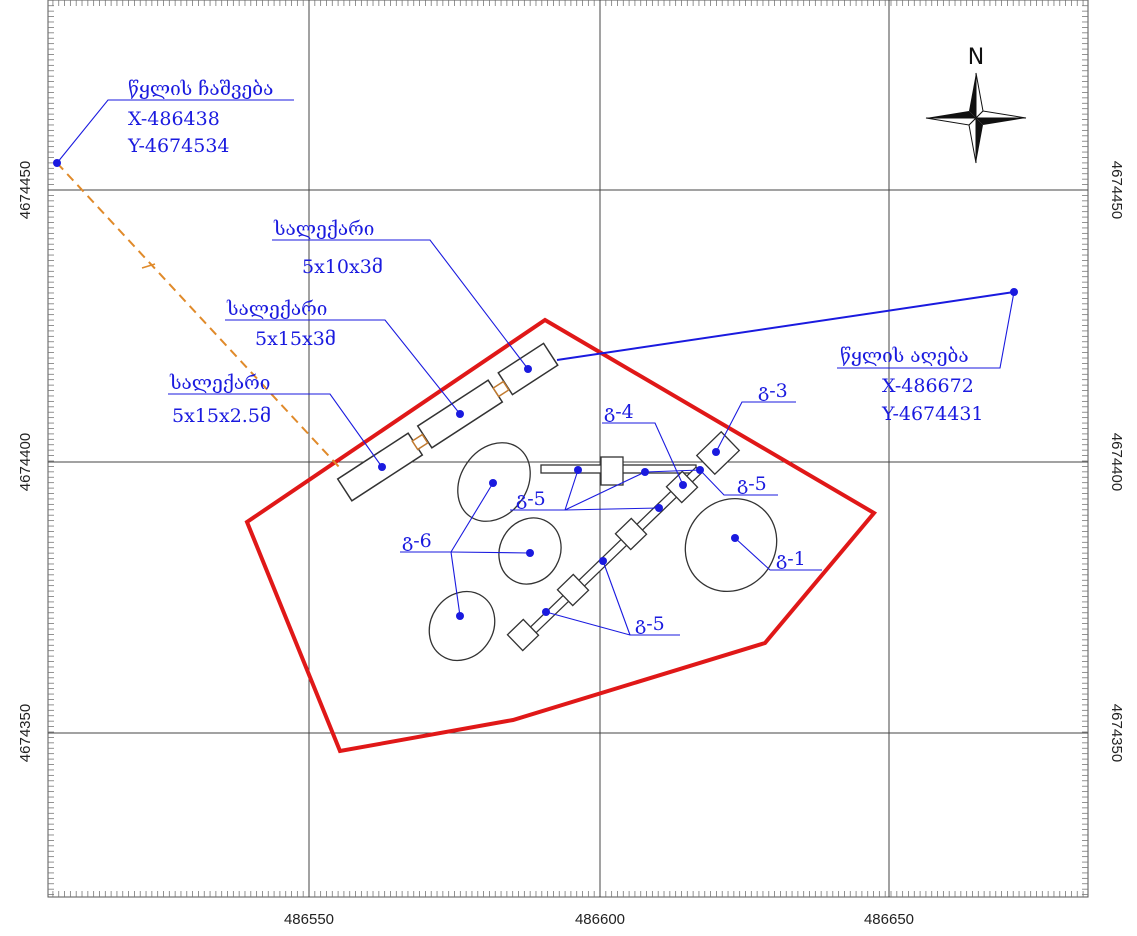  Describe the element at coordinates (932, 414) in the screenshot. I see `intake-label-y: Y-4674431` at that location.